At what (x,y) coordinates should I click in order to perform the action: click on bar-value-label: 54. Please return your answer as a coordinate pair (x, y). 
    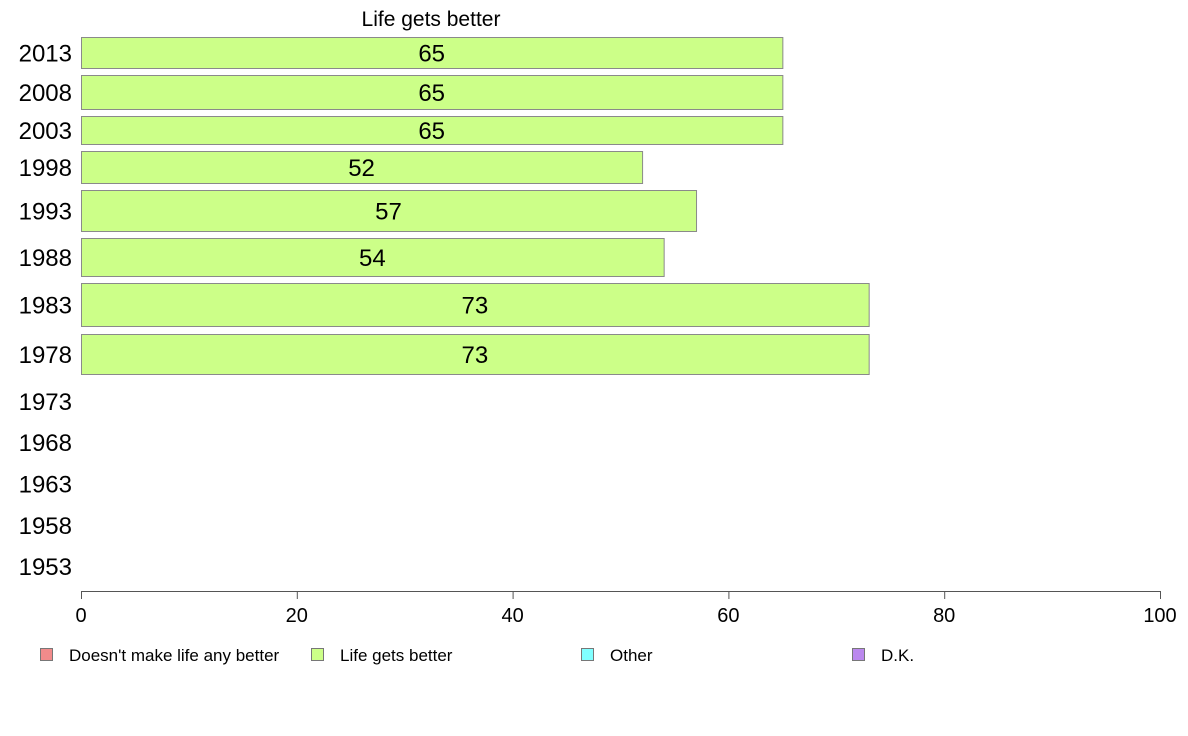
    Looking at the image, I should click on (372, 258).